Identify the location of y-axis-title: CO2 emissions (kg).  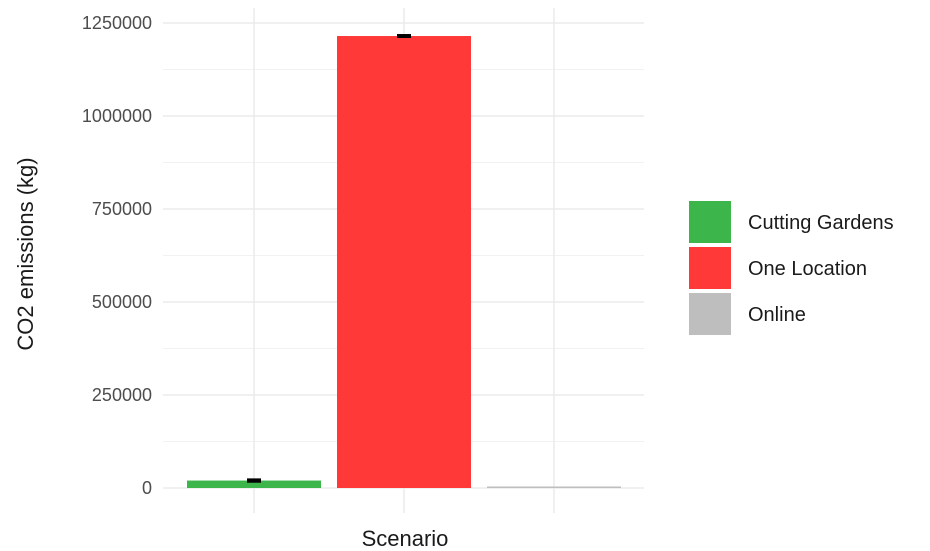
(25, 253).